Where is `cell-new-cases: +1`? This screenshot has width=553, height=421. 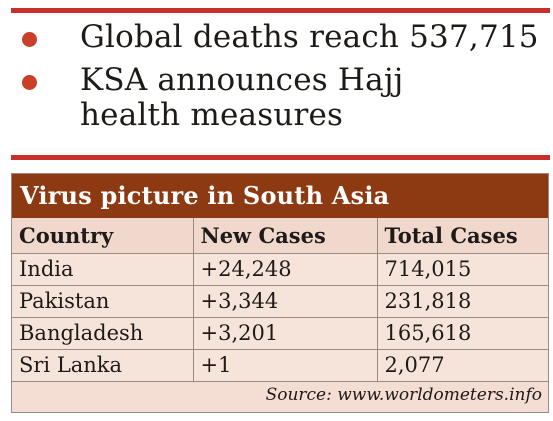 cell-new-cases: +1 is located at coordinates (285, 365).